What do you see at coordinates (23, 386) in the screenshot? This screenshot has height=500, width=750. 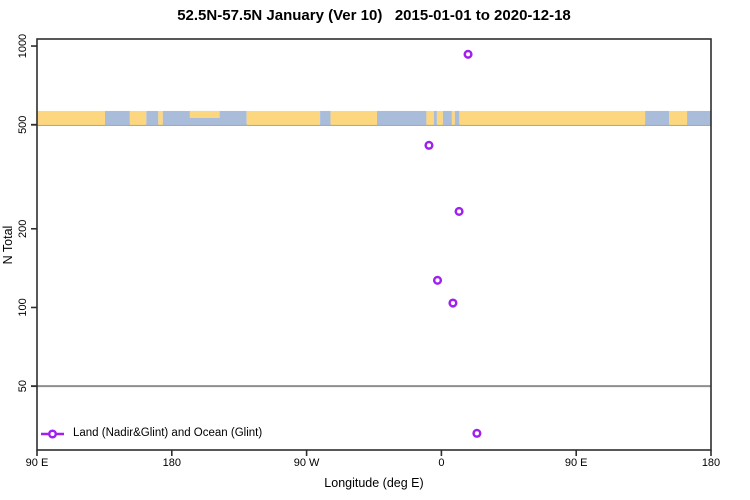 I see `y-tick-label: 50` at bounding box center [23, 386].